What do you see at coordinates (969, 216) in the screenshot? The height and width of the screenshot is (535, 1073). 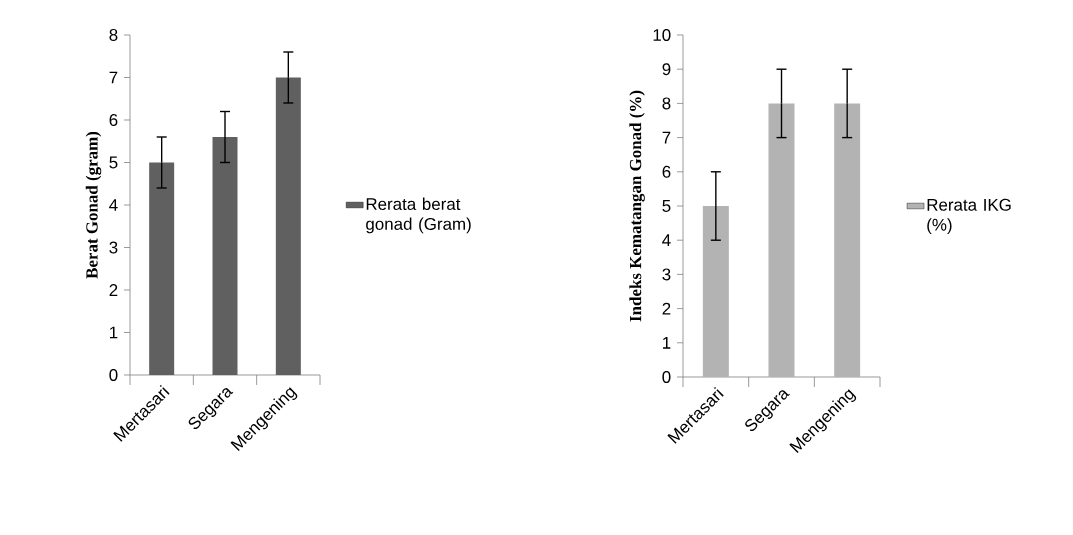 I see `legend-label: Rerata IKG (%)` at bounding box center [969, 216].